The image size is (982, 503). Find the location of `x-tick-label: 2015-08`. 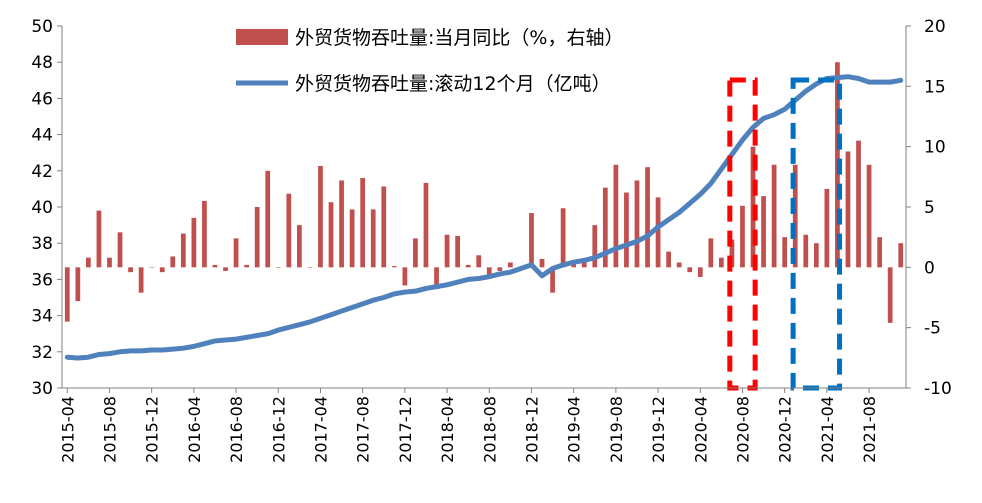

x-tick-label: 2015-08 is located at coordinates (109, 429).